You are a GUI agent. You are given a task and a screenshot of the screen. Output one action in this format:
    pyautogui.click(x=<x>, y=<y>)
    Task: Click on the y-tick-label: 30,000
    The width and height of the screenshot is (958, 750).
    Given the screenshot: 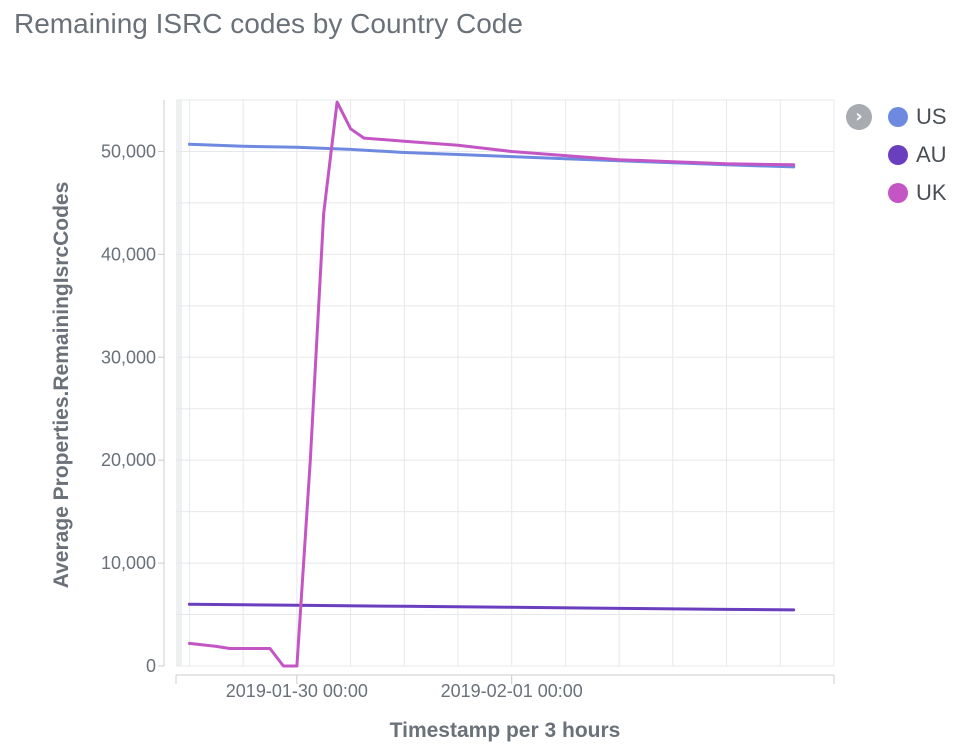 What is the action you would take?
    pyautogui.click(x=128, y=357)
    